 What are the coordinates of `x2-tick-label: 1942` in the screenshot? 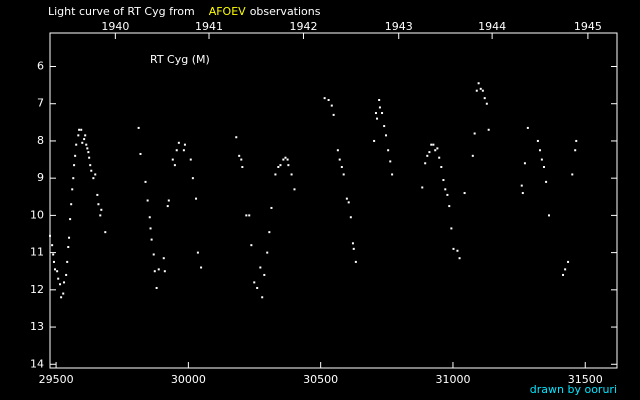 It's located at (303, 26).